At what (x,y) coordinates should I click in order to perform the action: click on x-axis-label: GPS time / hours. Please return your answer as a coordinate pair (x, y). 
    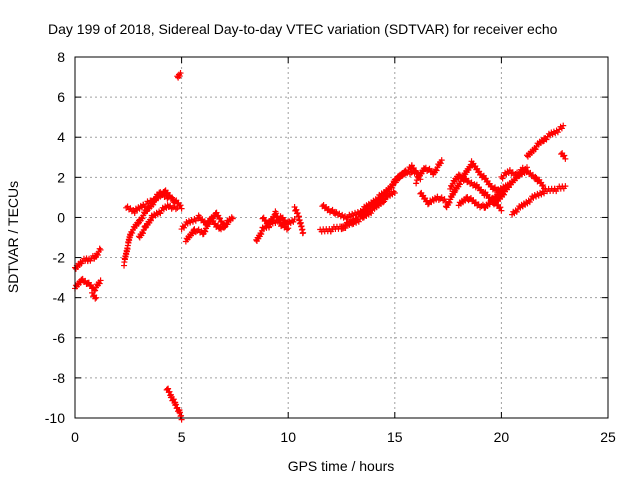
    Looking at the image, I should click on (341, 466).